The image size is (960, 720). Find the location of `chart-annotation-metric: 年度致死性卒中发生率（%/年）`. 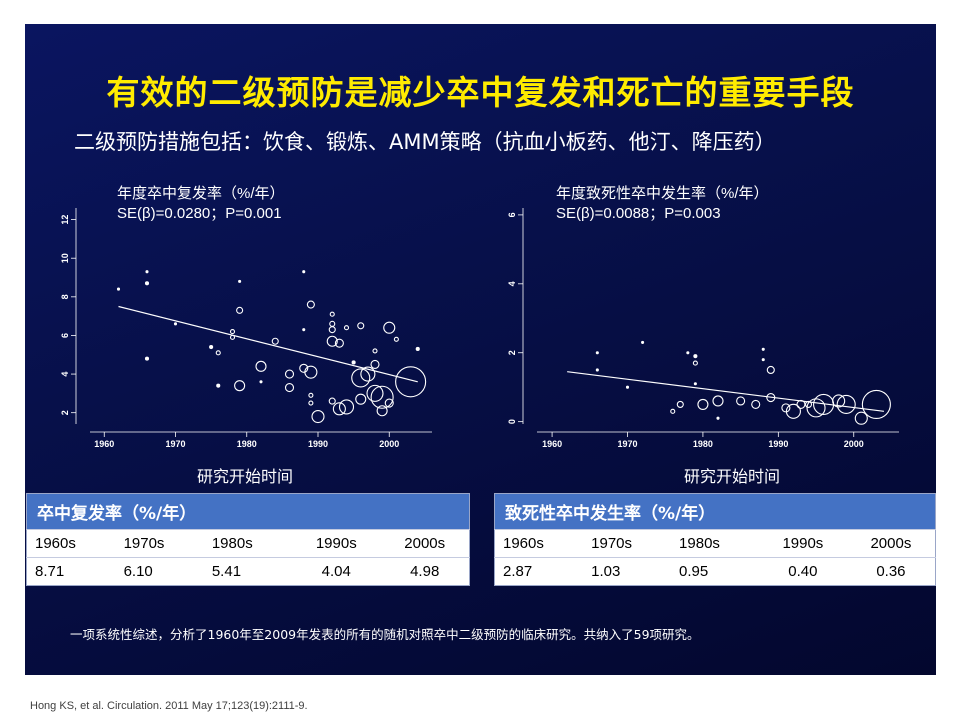

chart-annotation-metric: 年度致死性卒中发生率（%/年） is located at coordinates (662, 193).